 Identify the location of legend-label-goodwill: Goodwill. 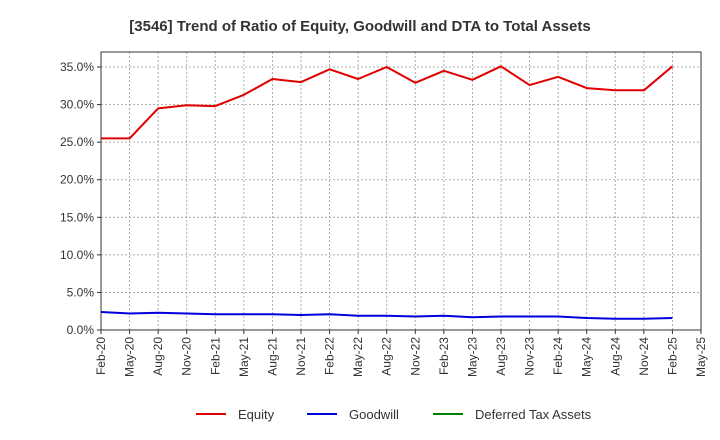
(374, 414).